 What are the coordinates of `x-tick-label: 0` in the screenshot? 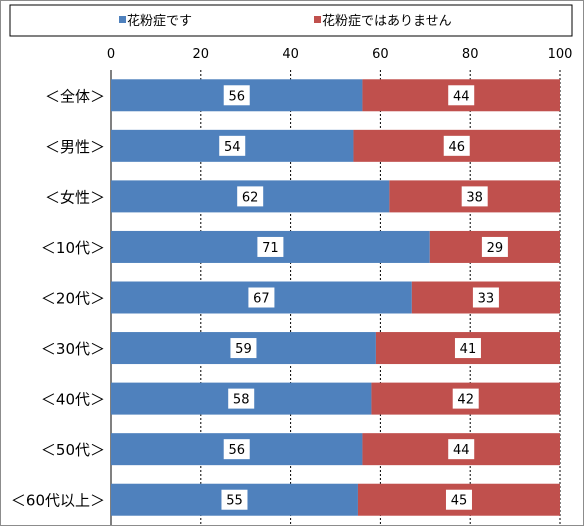 It's located at (111, 54).